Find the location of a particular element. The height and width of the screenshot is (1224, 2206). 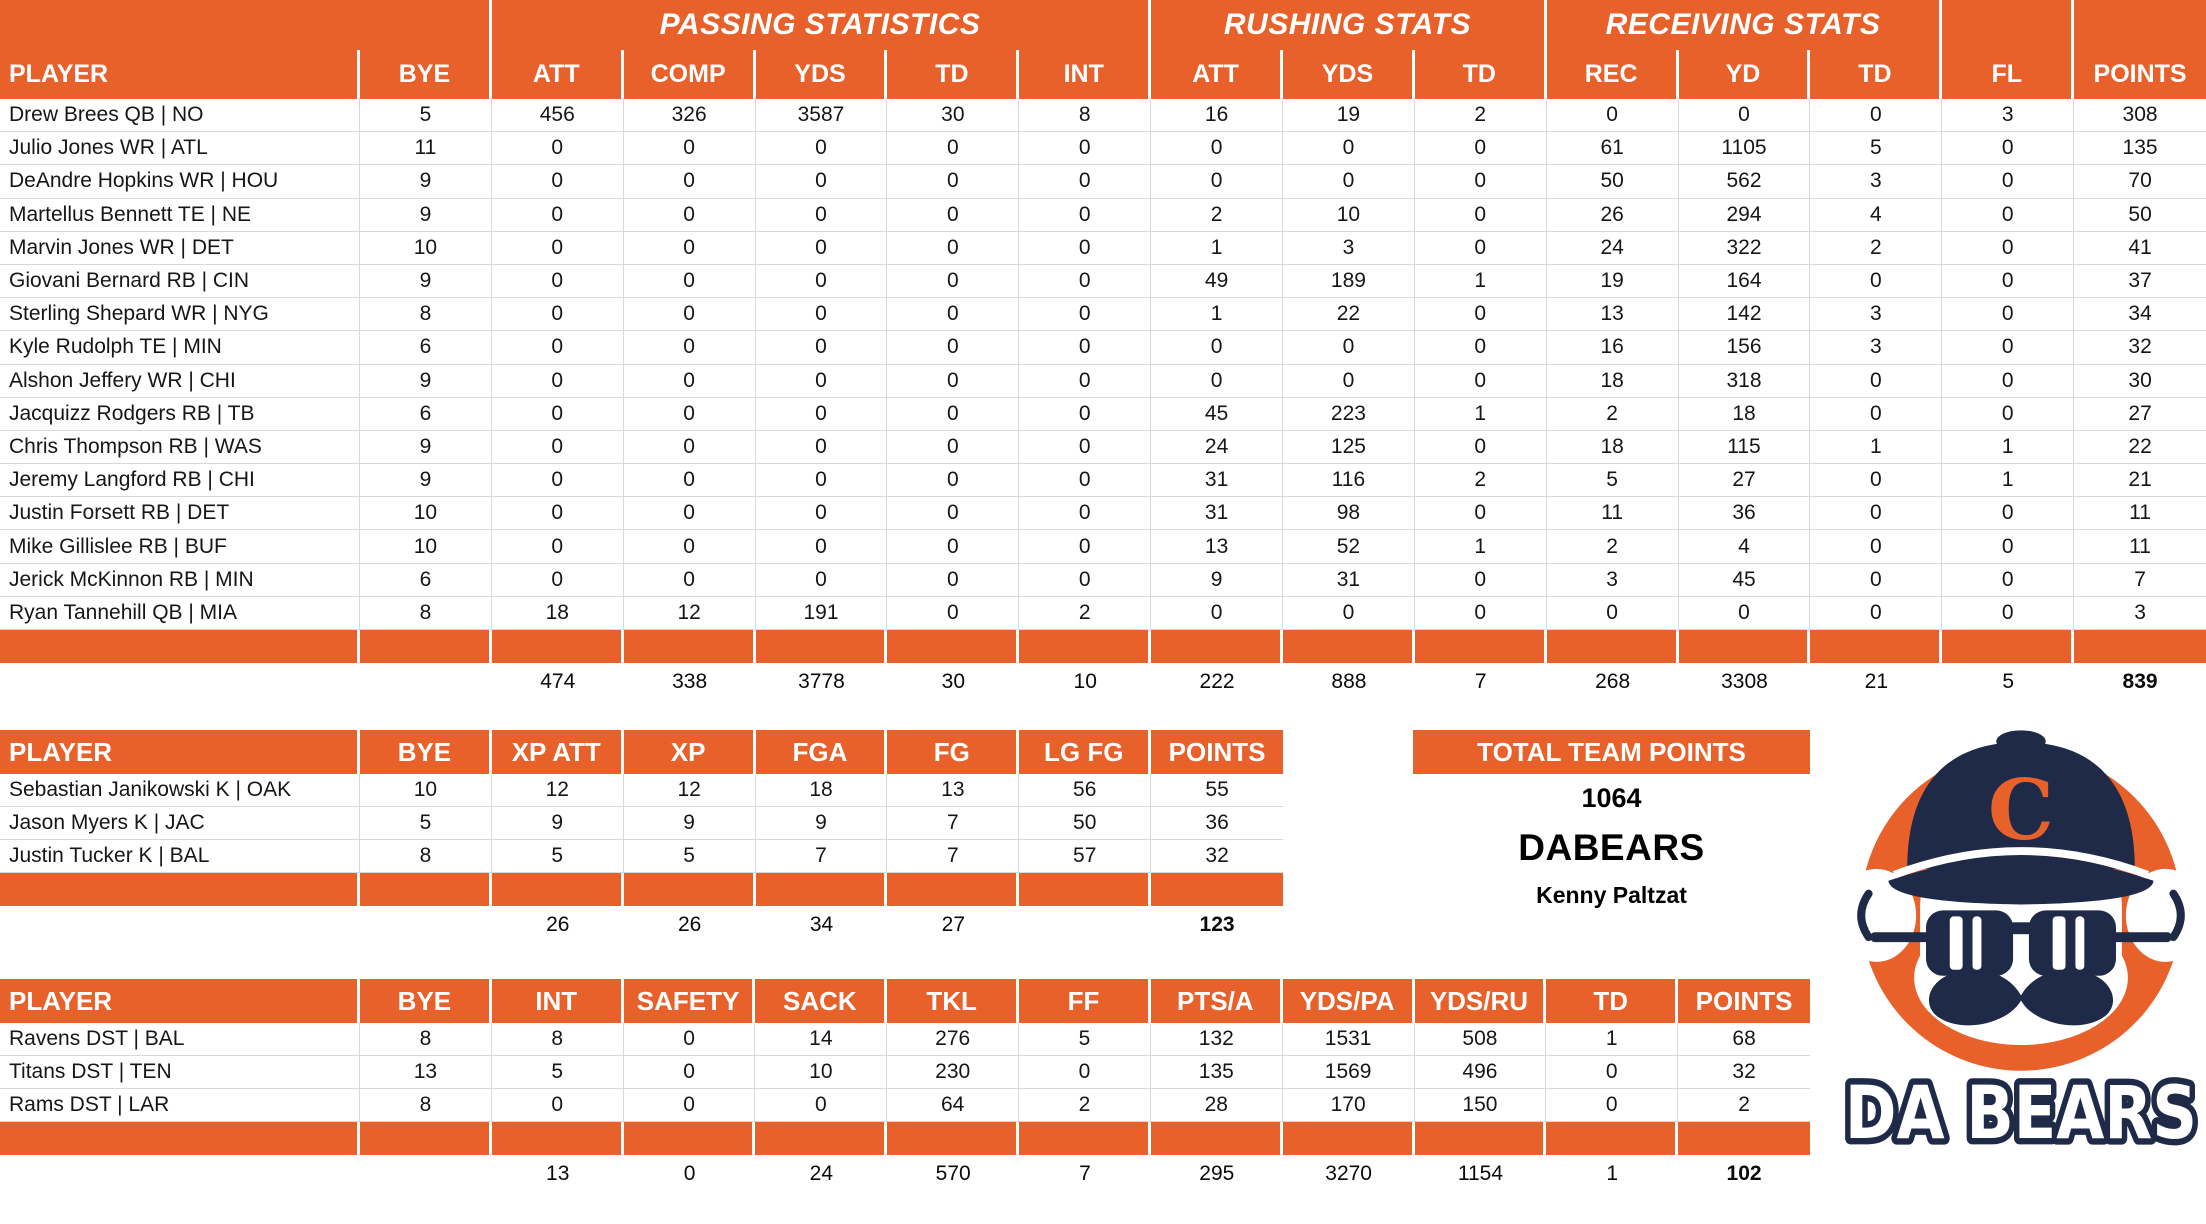

column-header: SACK is located at coordinates (821, 1001).